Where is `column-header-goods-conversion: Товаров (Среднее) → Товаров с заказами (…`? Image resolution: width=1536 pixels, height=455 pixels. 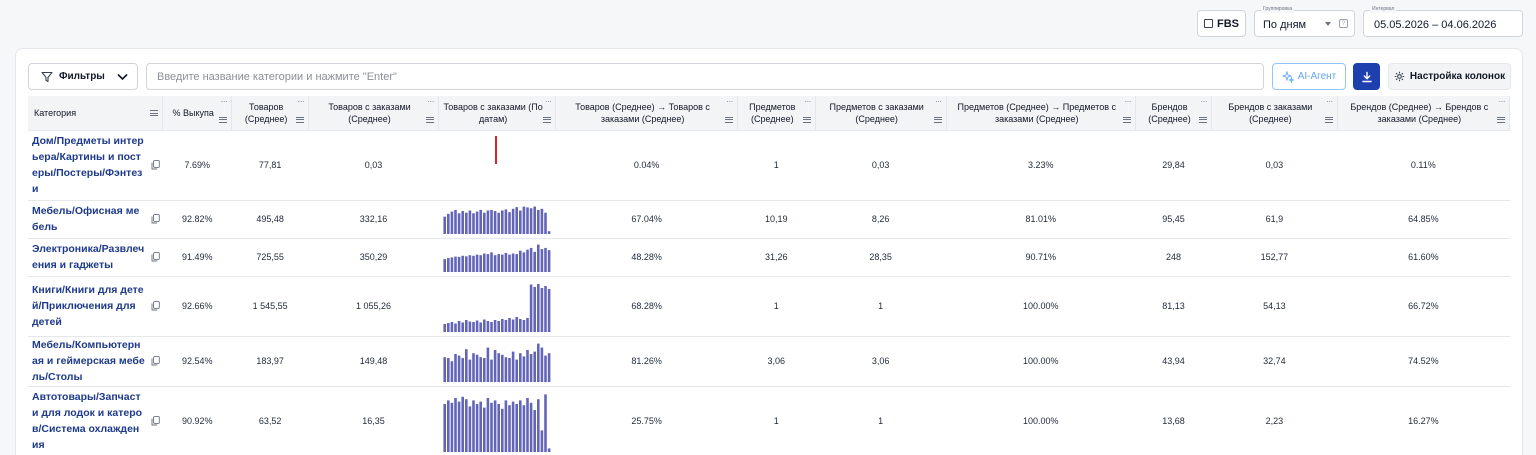
column-header-goods-conversion: Товаров (Среднее) → Товаров с заказами (… is located at coordinates (646, 113).